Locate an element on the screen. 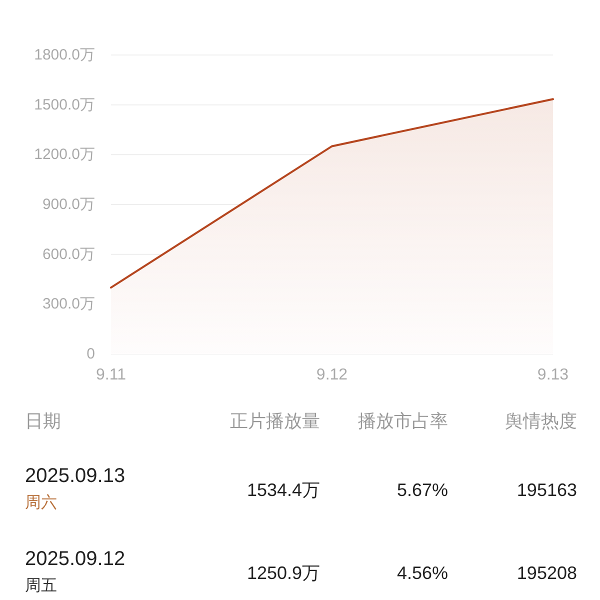 This screenshot has width=600, height=600. y-tick-label: 0 is located at coordinates (90, 354).